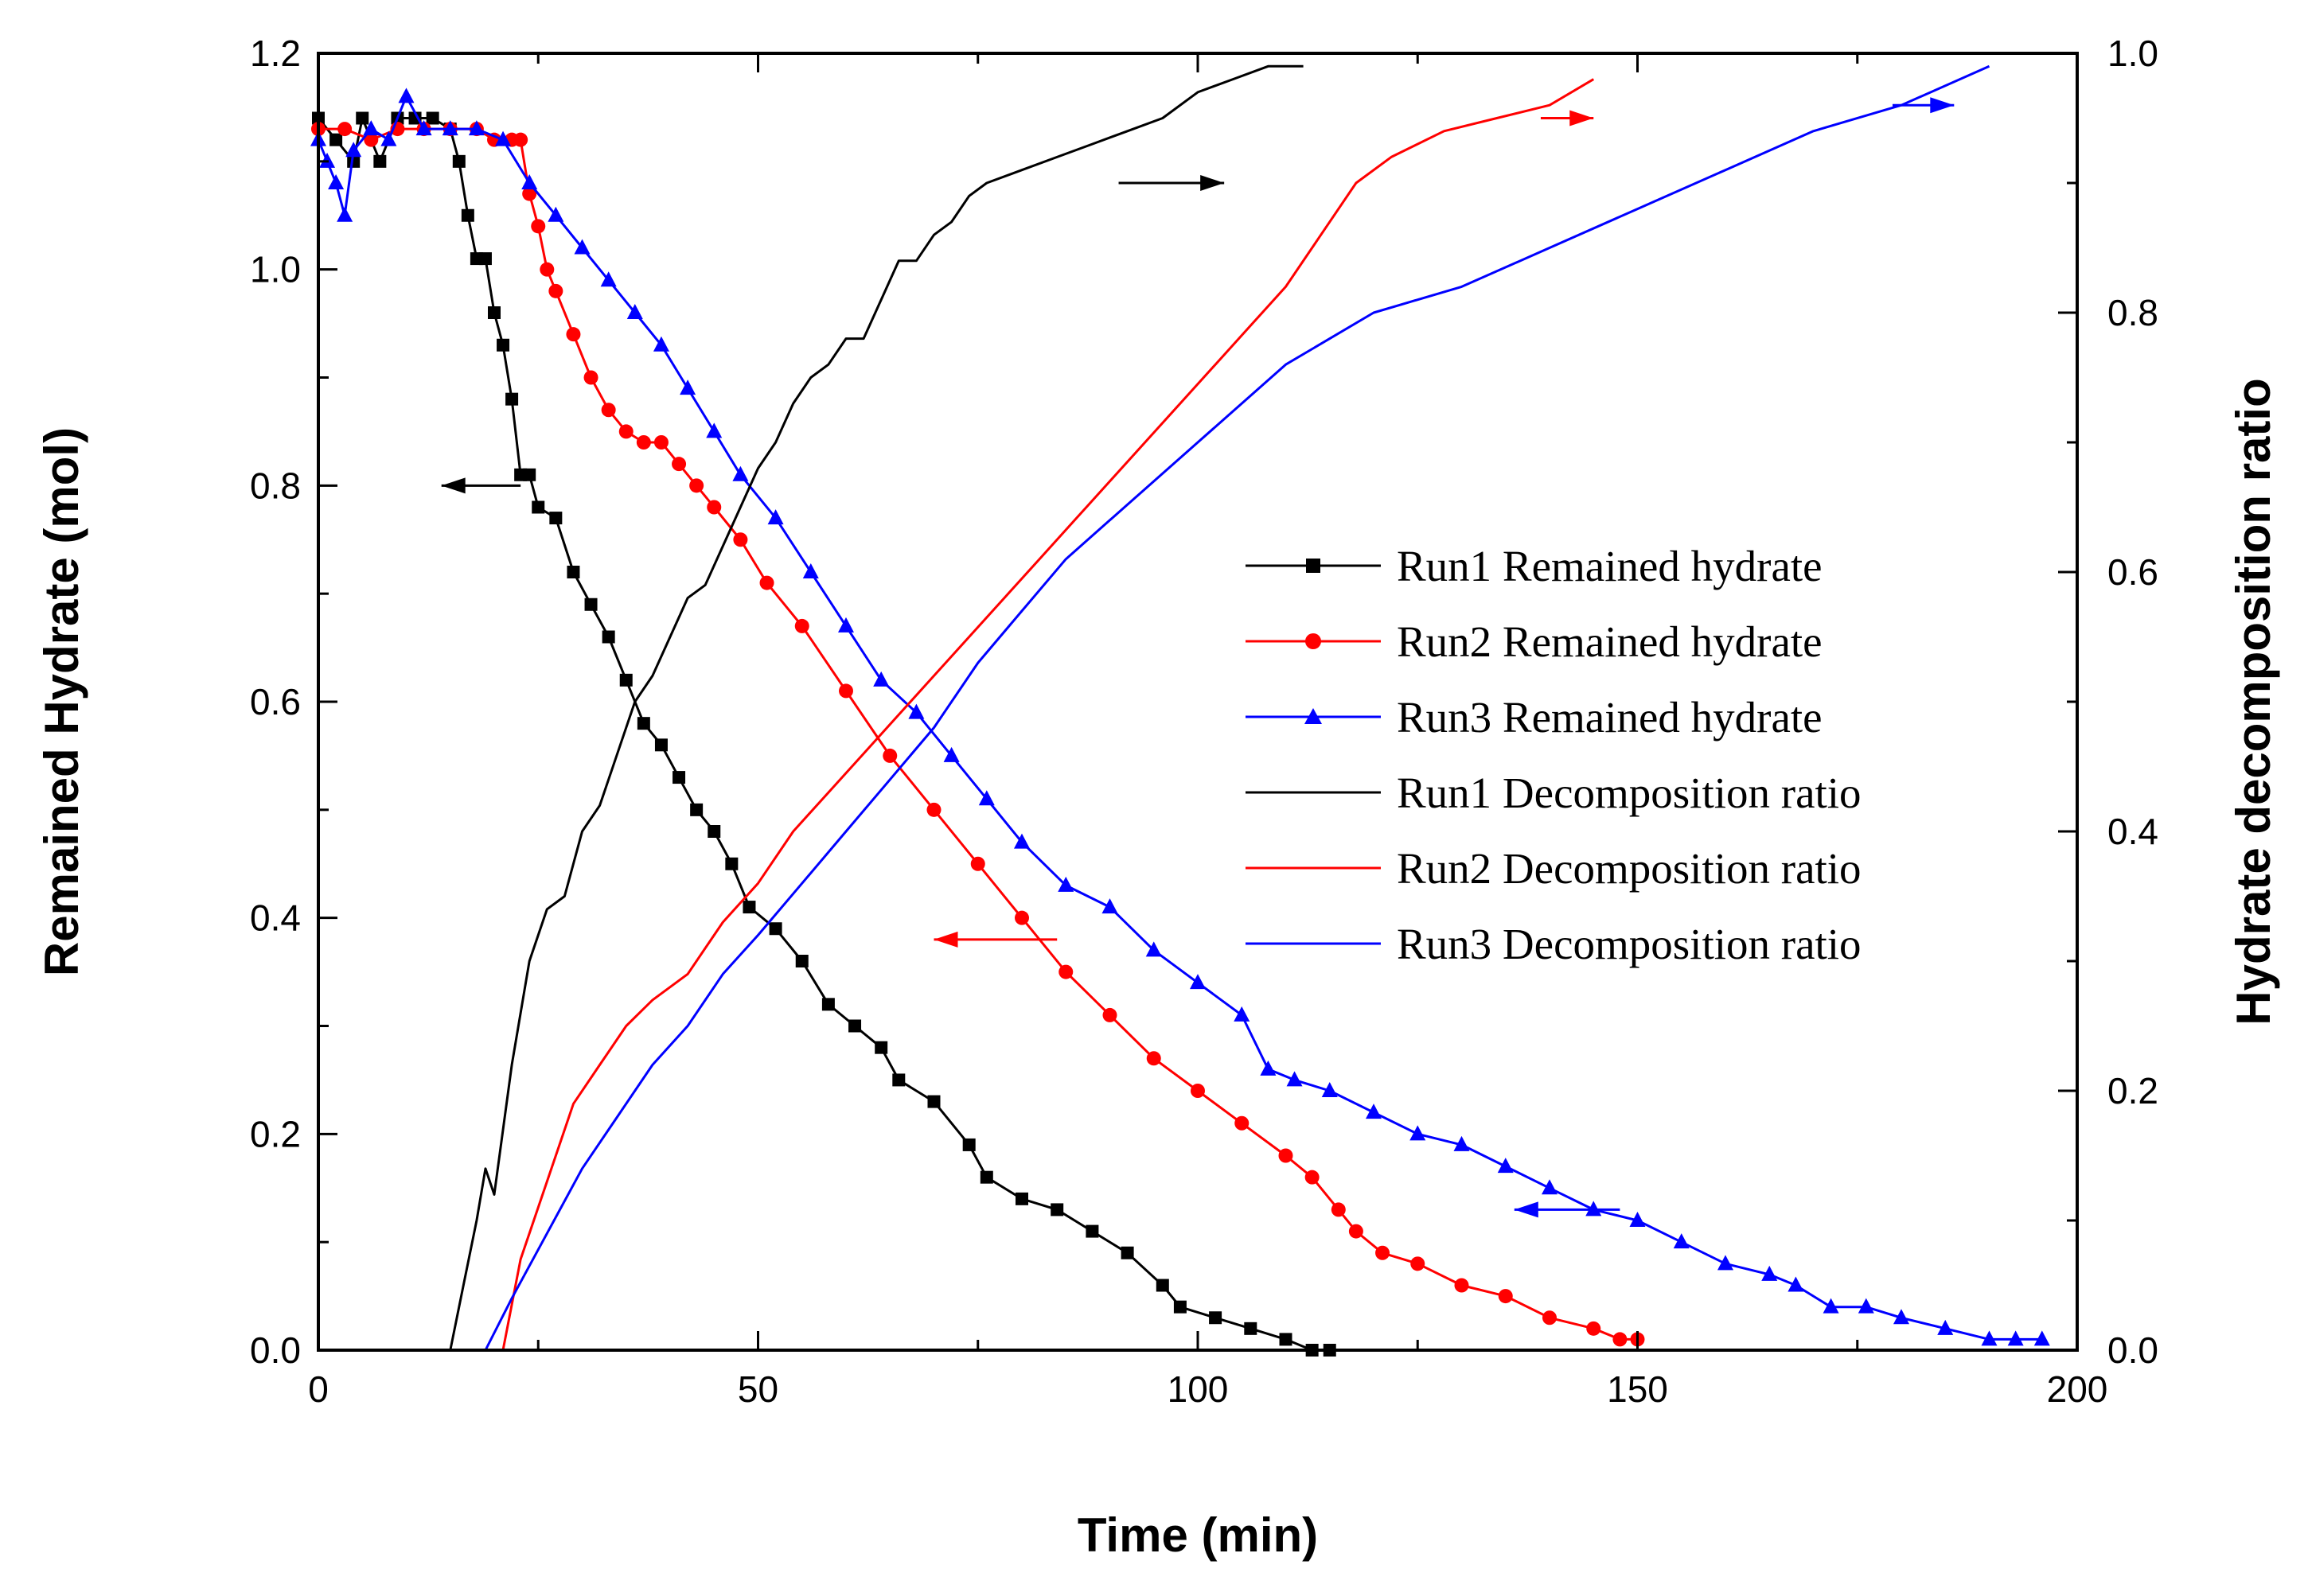 Image resolution: width=2308 pixels, height=1596 pixels. What do you see at coordinates (1198, 1535) in the screenshot?
I see `x-axis-title: Time (min)` at bounding box center [1198, 1535].